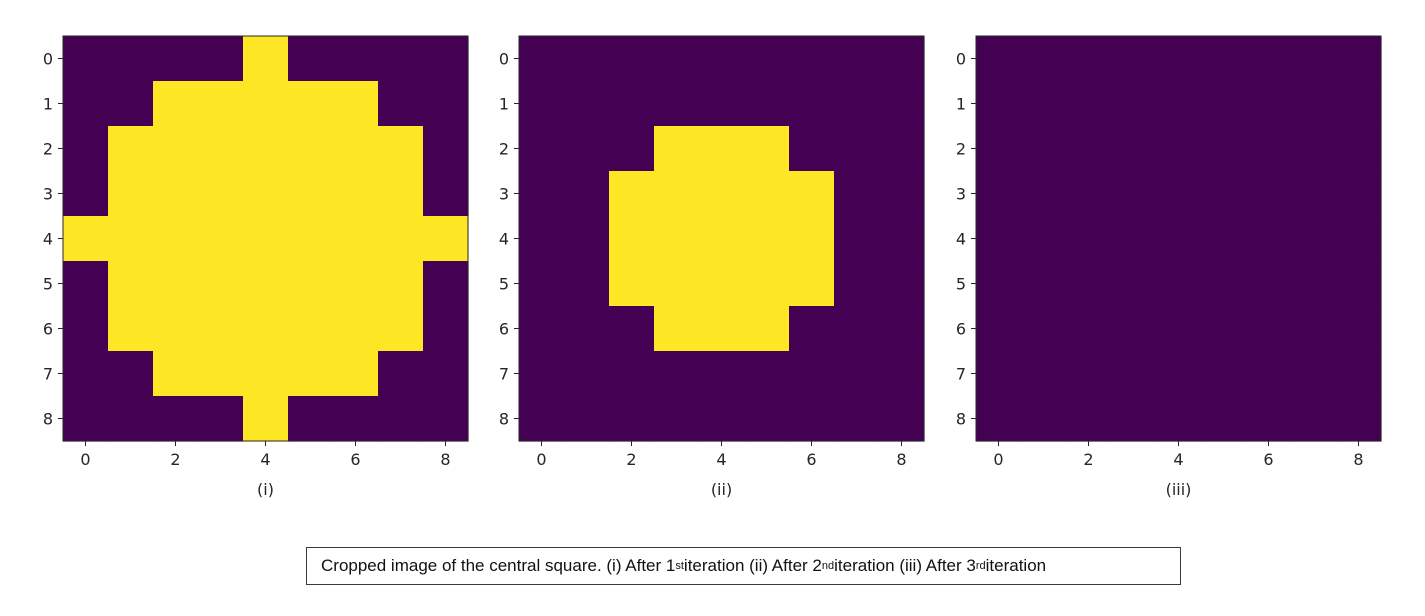 This screenshot has width=1425, height=616. Describe the element at coordinates (998, 459) in the screenshot. I see `x-tick-label: 0` at that location.